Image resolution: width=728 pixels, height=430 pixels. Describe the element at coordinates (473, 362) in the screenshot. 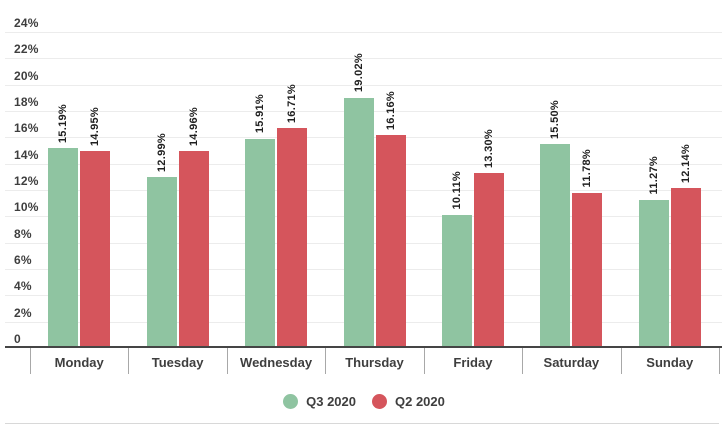

I see `x-axis-label-friday: Friday` at that location.